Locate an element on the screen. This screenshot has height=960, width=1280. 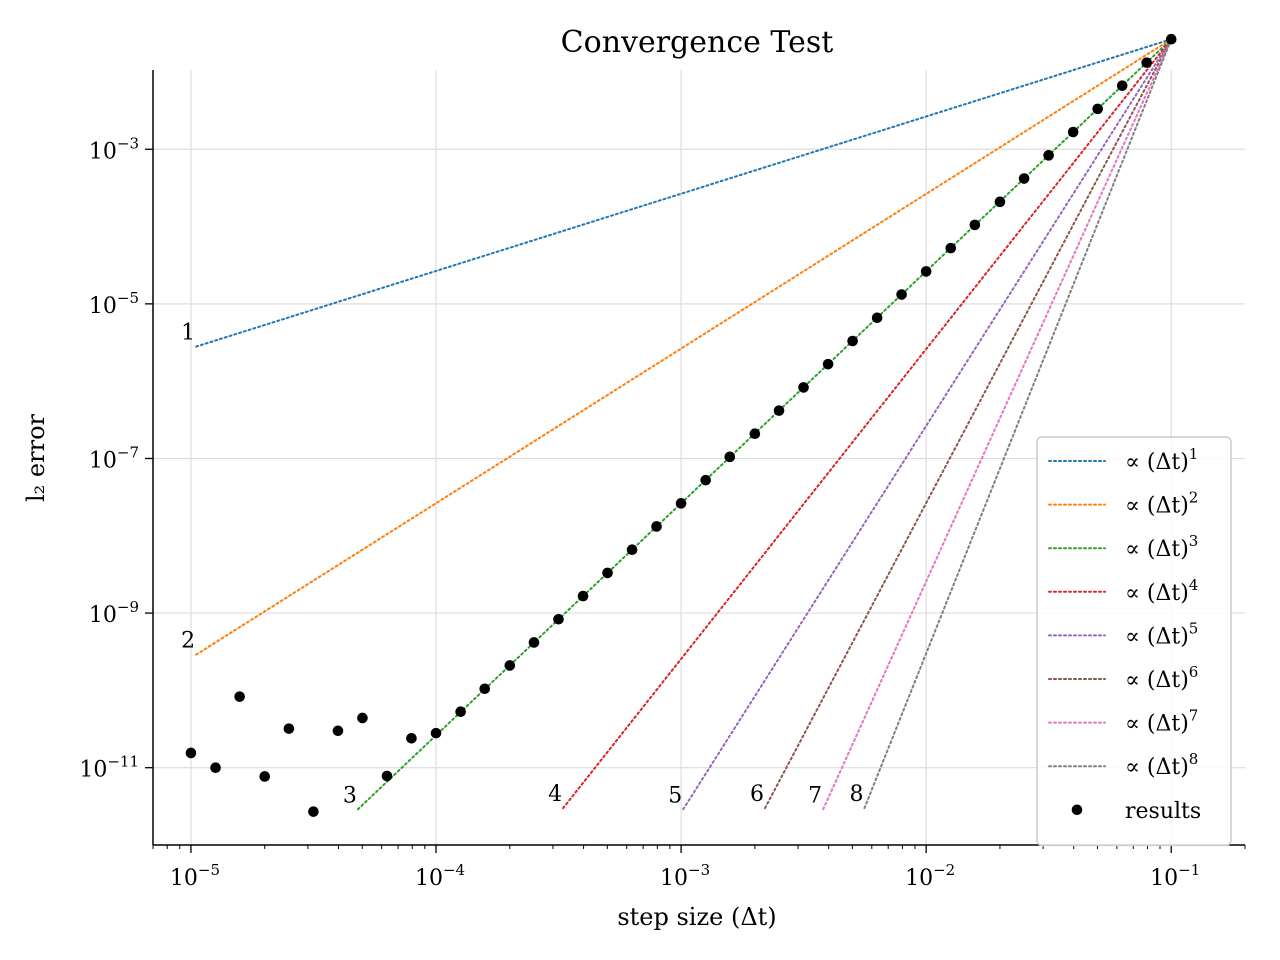
legend-label-order-8: ∝ (Δt)8 is located at coordinates (1161, 765).